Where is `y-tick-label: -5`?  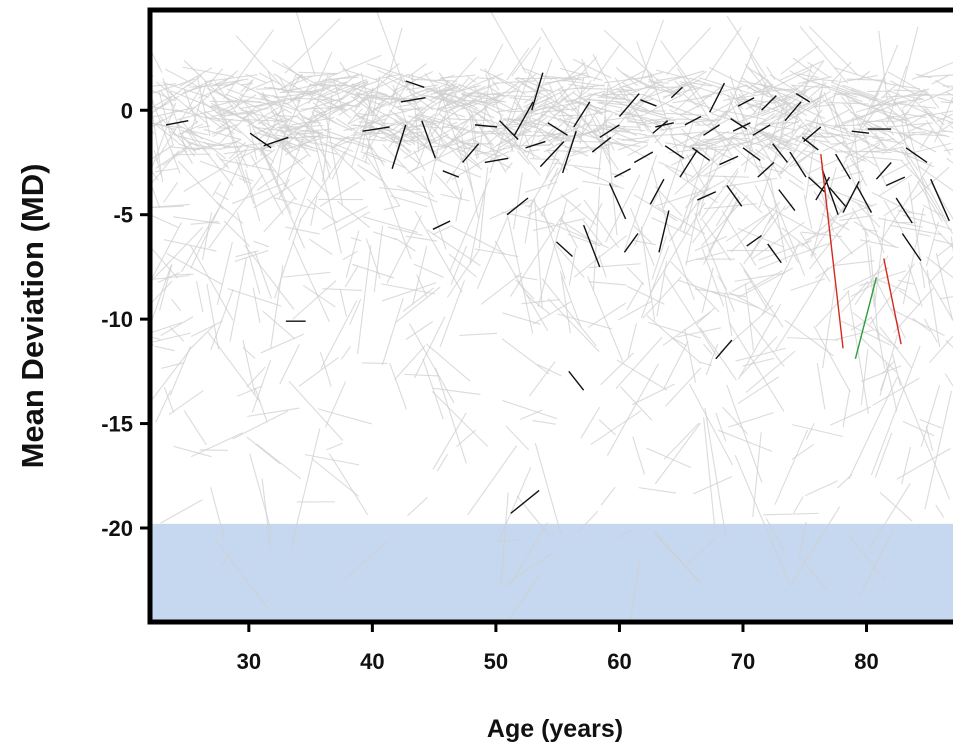
y-tick-label: -5 is located at coordinates (123, 215).